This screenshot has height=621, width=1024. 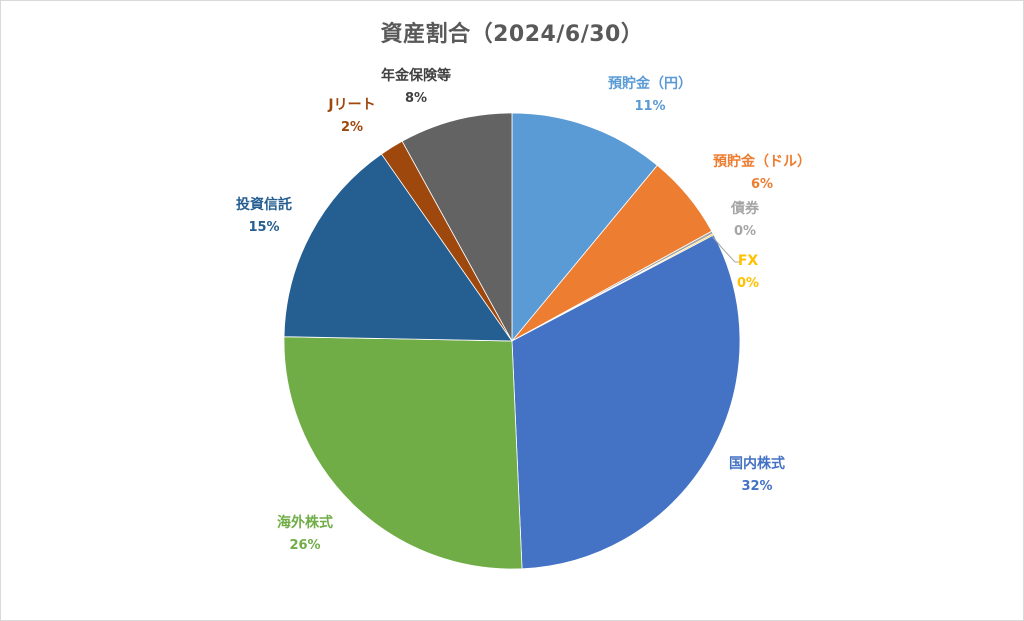 What do you see at coordinates (745, 208) in the screenshot?
I see `slice-label-2: 債券` at bounding box center [745, 208].